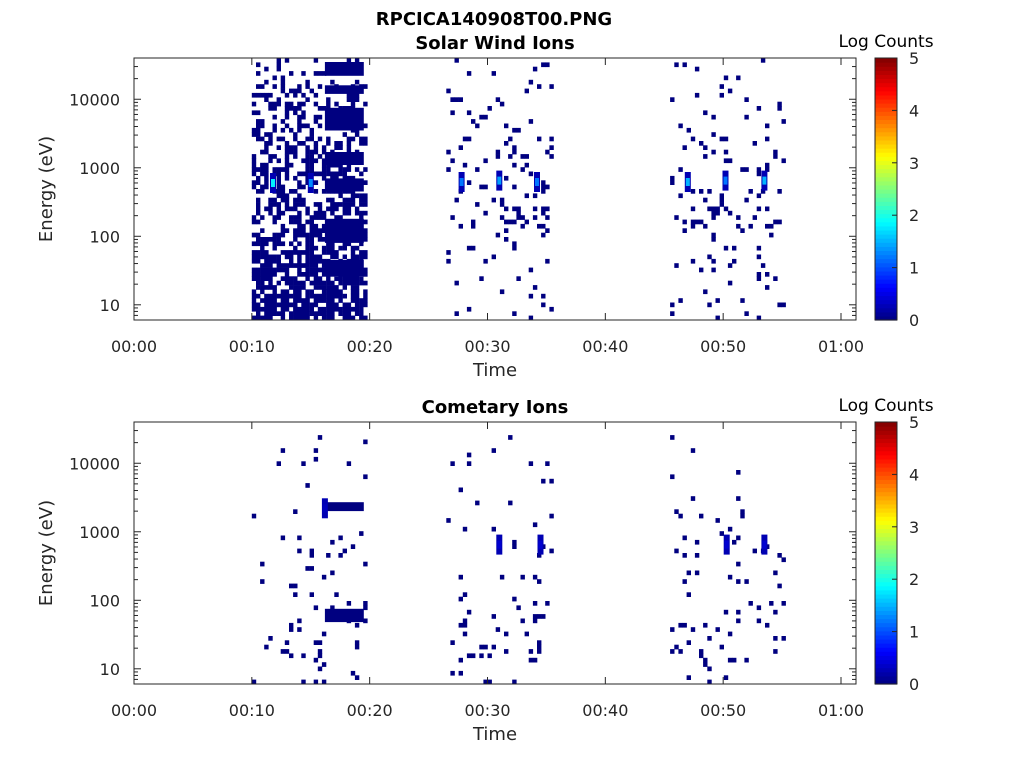 The image size is (1024, 768). What do you see at coordinates (494, 43) in the screenshot?
I see `panel-title: Solar Wind Ions` at bounding box center [494, 43].